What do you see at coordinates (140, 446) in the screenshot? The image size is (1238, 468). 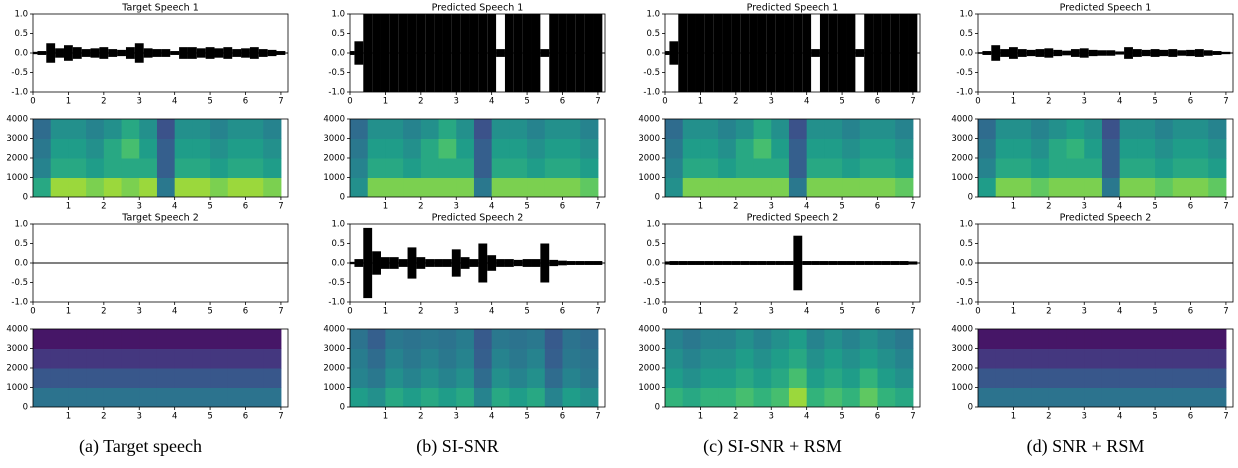 I see `caption: (a) Target speech` at bounding box center [140, 446].